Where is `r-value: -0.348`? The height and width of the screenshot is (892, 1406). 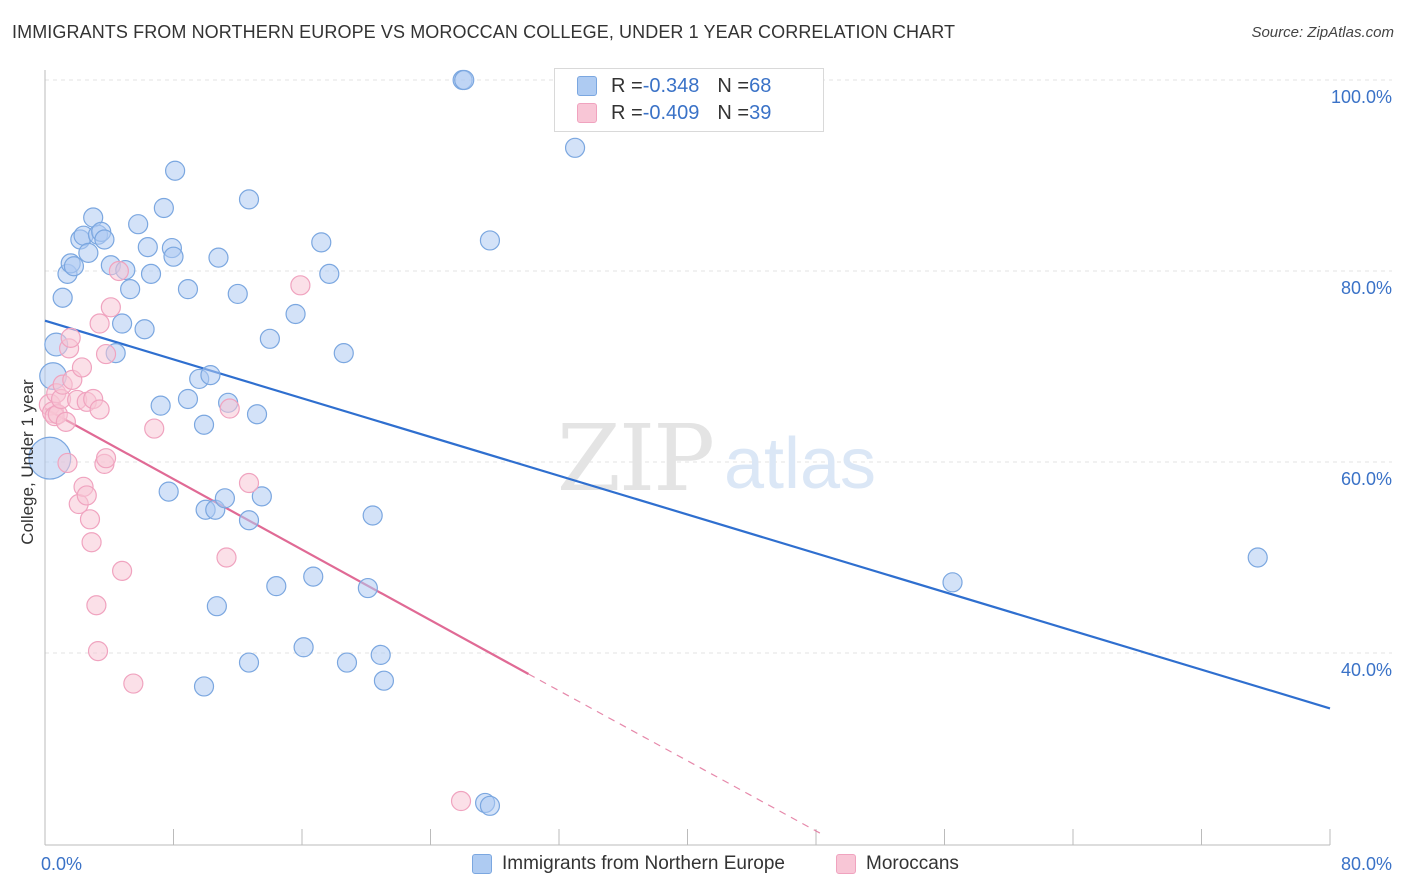 r-value: -0.348 is located at coordinates (671, 85).